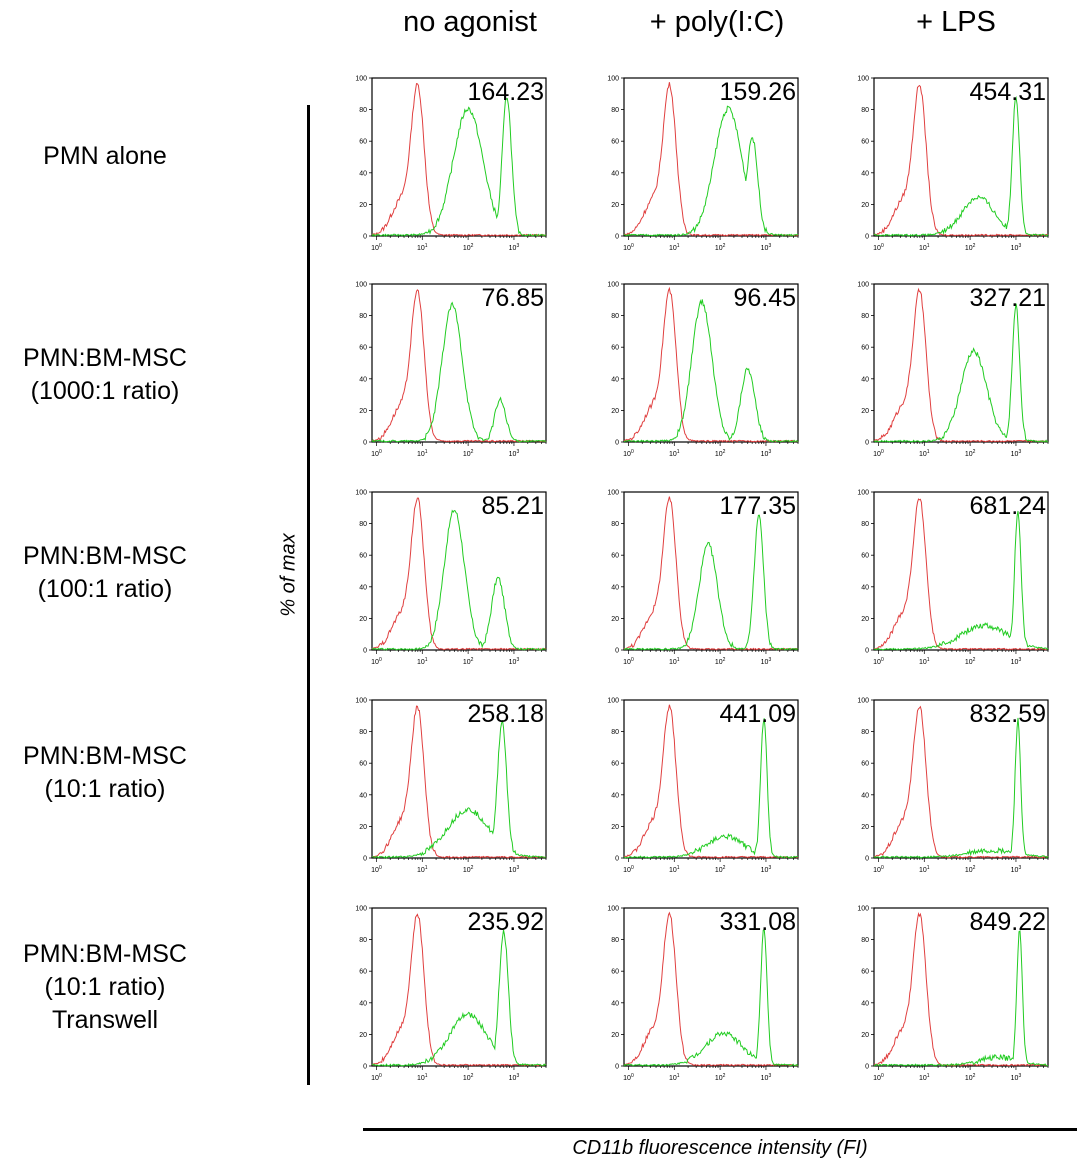 The height and width of the screenshot is (1165, 1077). What do you see at coordinates (105, 772) in the screenshot?
I see `row-label-10-1: PMN:BM-MSC (10:1 ratio)` at bounding box center [105, 772].